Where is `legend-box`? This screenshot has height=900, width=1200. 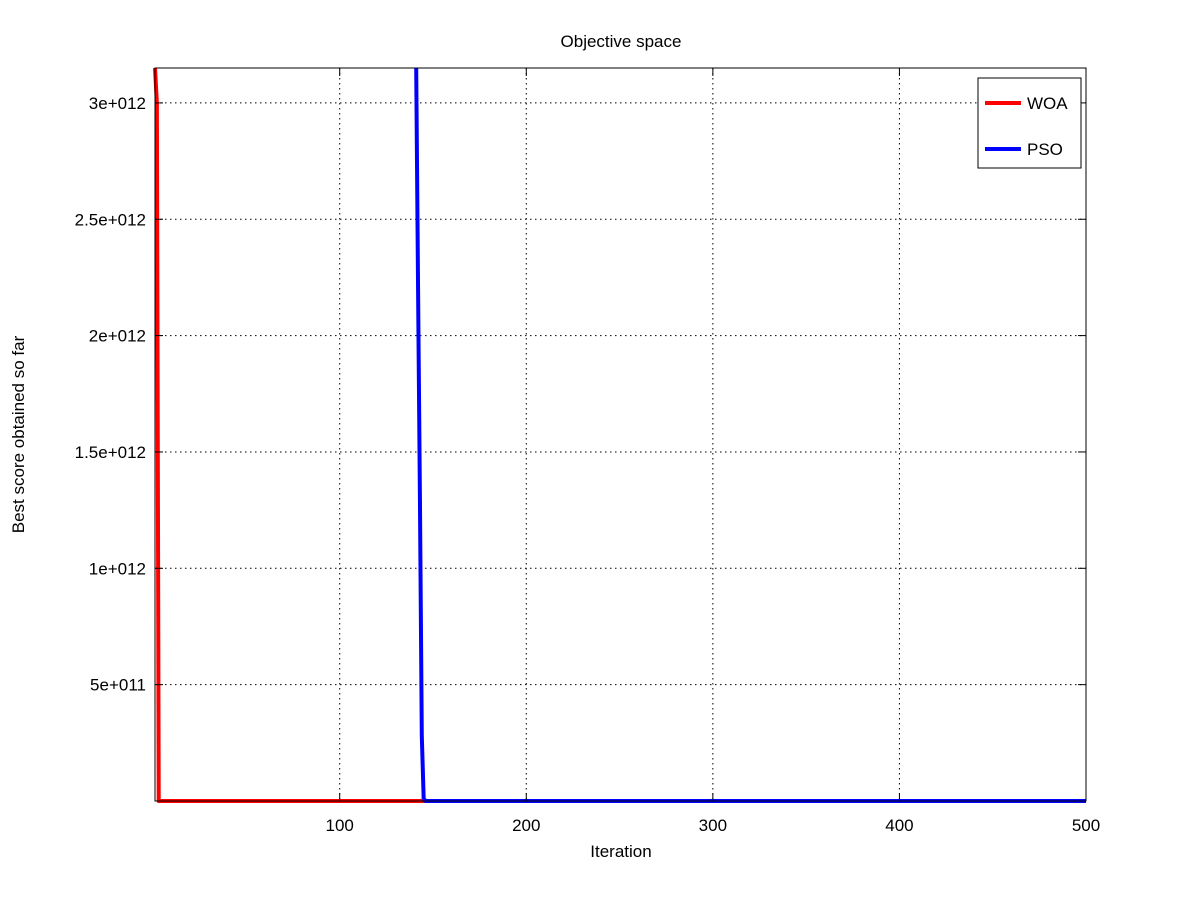
legend-box is located at coordinates (1029, 123).